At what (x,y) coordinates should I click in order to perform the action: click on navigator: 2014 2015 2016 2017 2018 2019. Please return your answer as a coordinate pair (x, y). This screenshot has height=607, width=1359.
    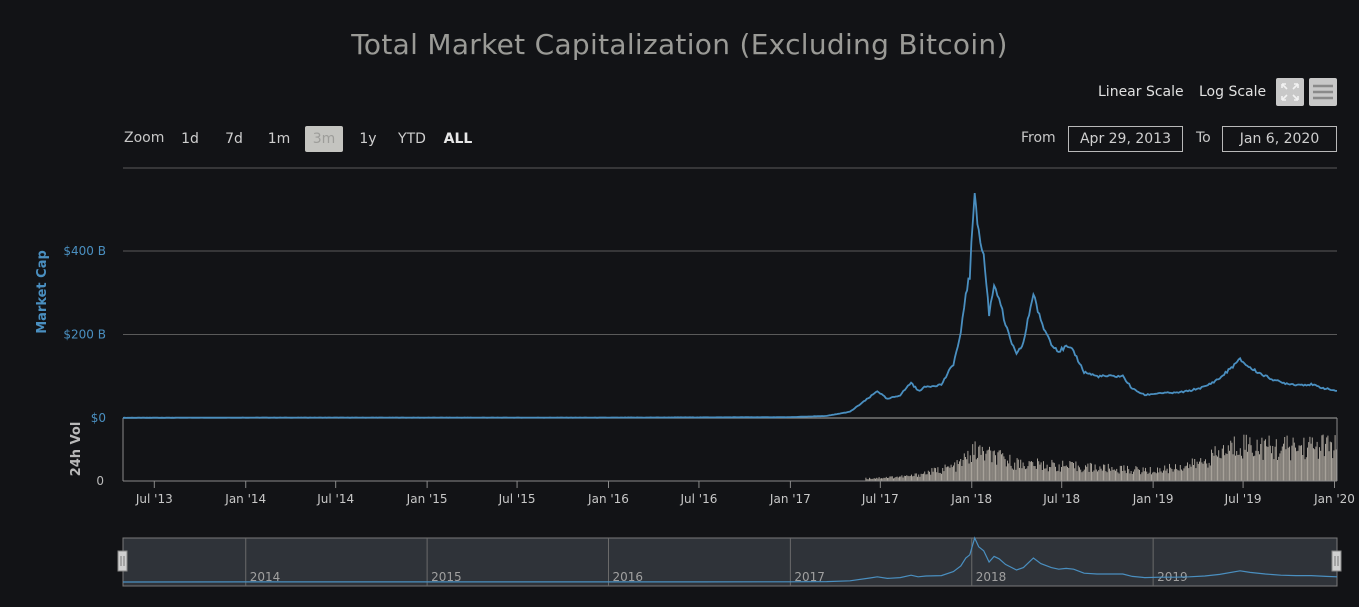
    Looking at the image, I should click on (729, 561).